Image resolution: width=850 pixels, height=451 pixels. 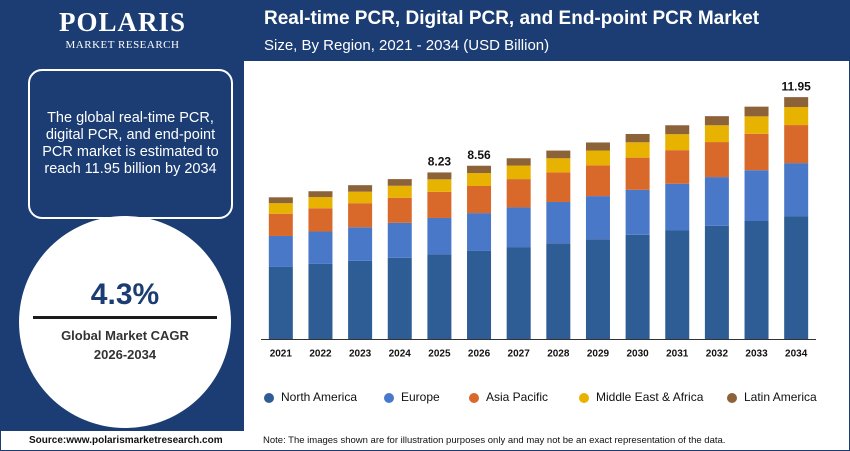 What do you see at coordinates (319, 397) in the screenshot?
I see `legend-label: North America` at bounding box center [319, 397].